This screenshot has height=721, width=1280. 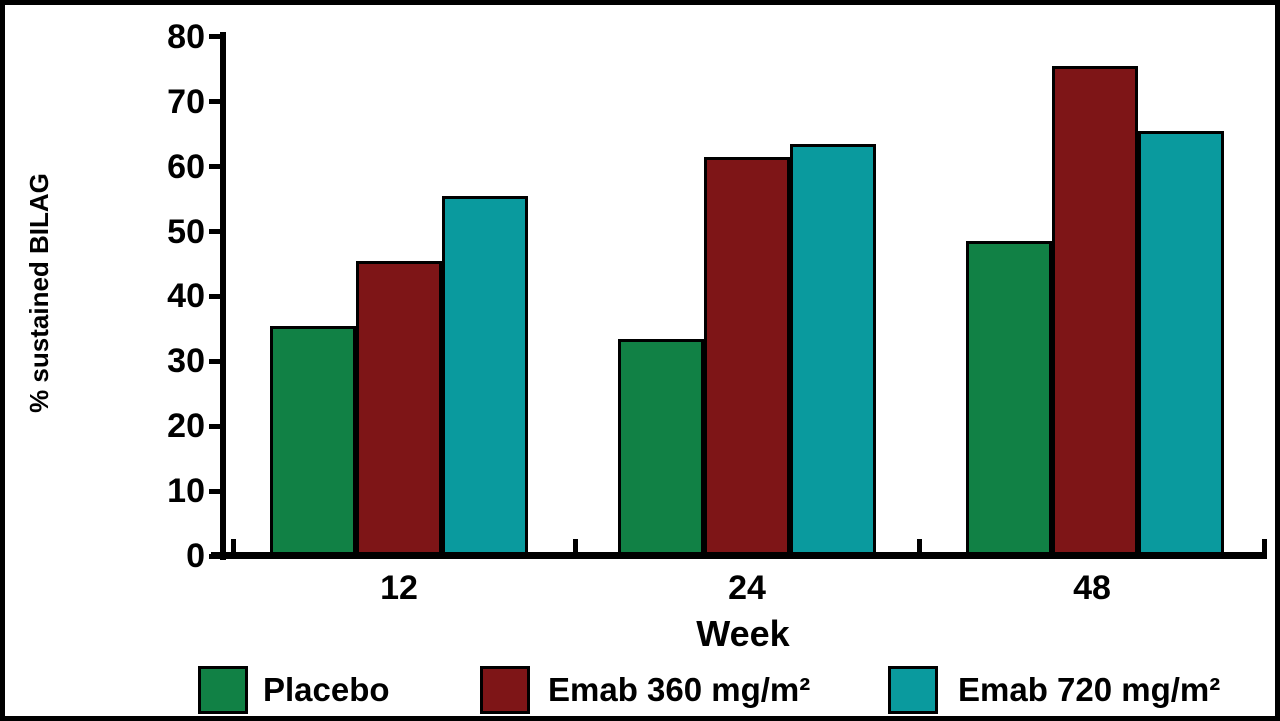 What do you see at coordinates (1089, 689) in the screenshot?
I see `legend-label: Emab 720 mg/m²` at bounding box center [1089, 689].